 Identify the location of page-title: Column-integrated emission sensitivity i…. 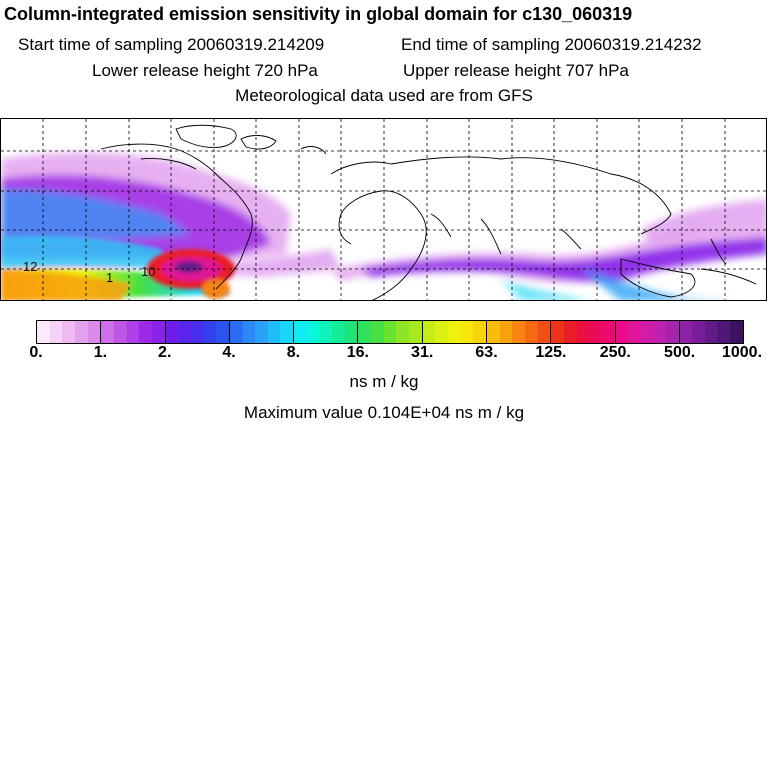
(318, 14).